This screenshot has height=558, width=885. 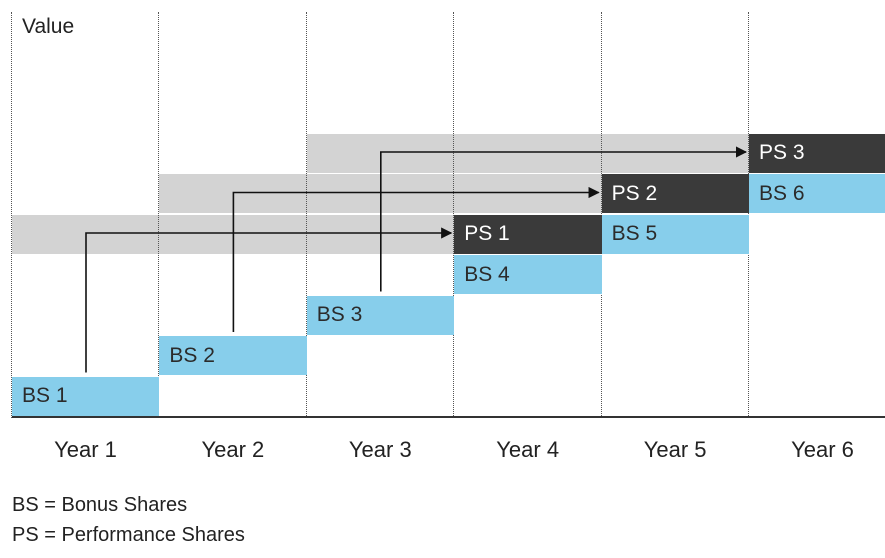 I want to click on year-label-5: Year 5, so click(x=675, y=449).